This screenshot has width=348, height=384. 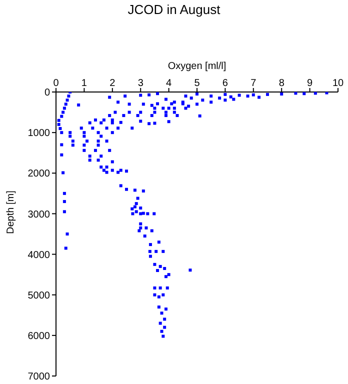 I want to click on x-tick-label: 1, so click(x=84, y=83).